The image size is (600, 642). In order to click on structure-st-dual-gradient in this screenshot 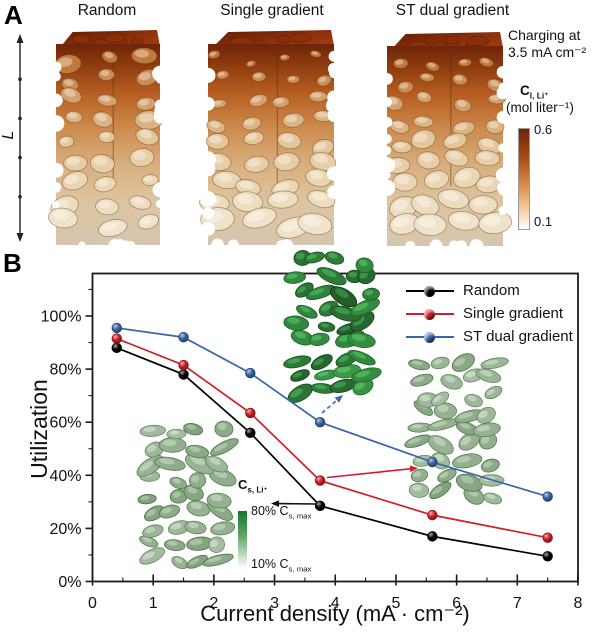, I will do `click(445, 142)`.